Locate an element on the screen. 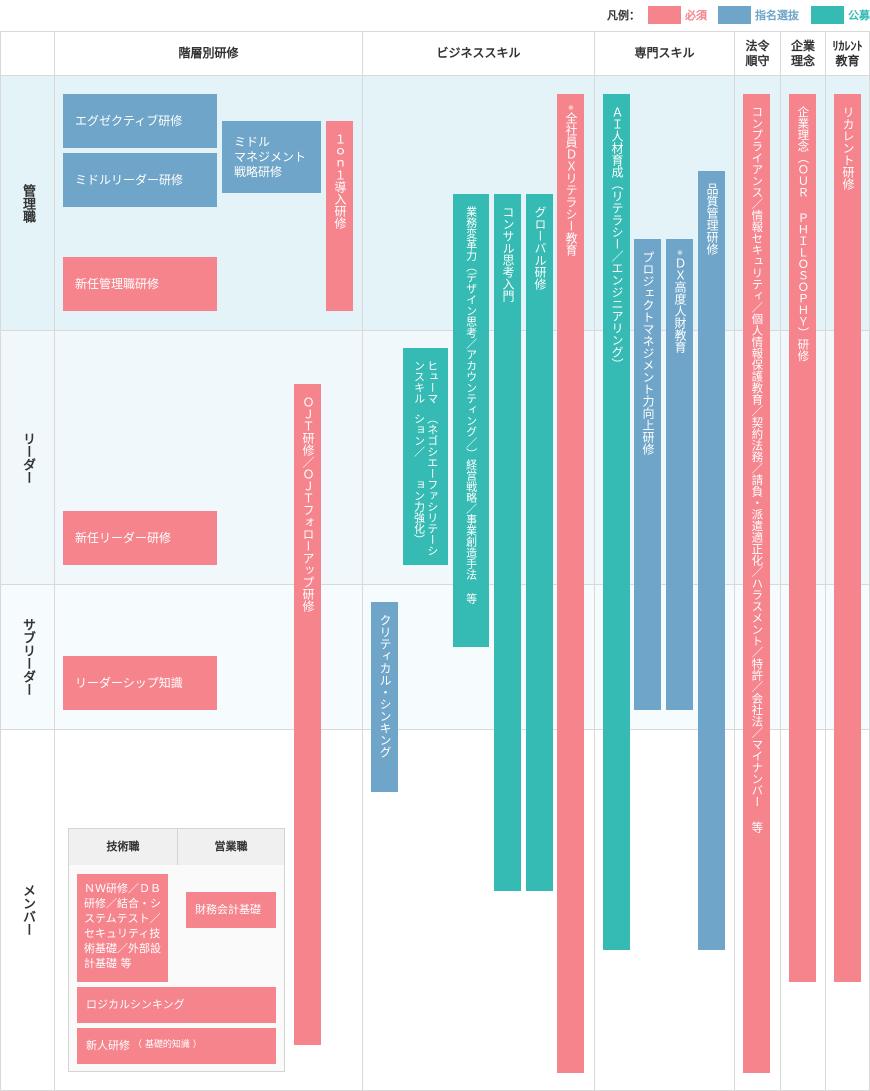  legend-swatch-required is located at coordinates (664, 15).